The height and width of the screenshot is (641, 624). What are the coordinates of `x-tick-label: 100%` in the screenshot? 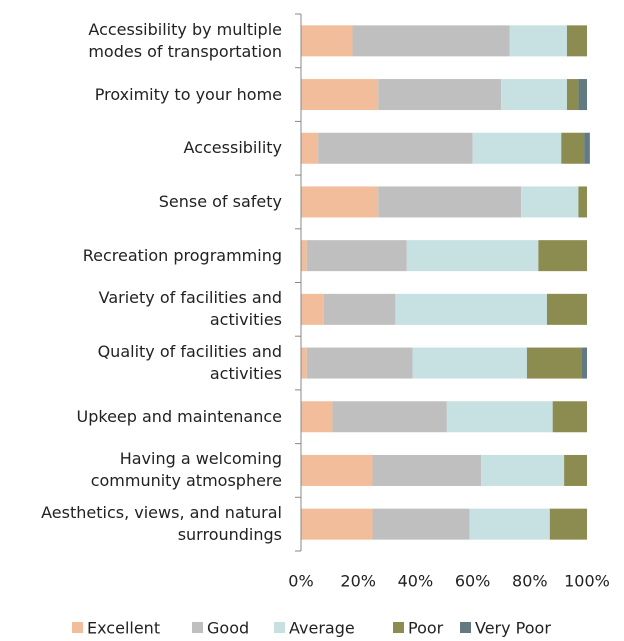 It's located at (587, 581).